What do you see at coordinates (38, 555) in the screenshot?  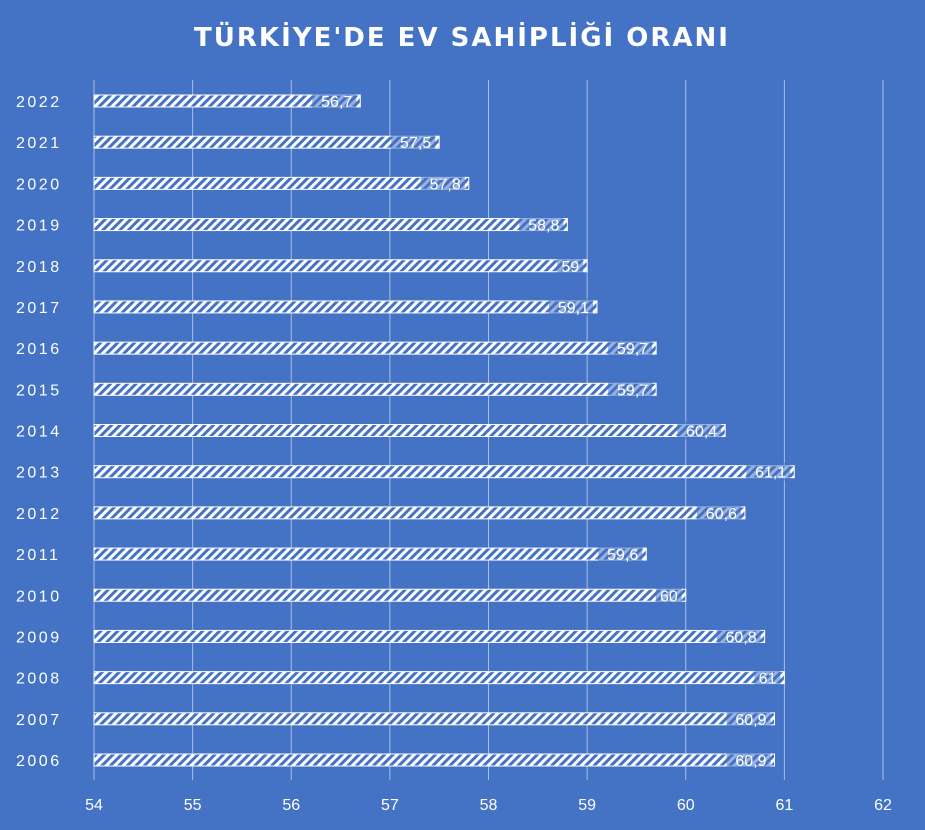 I see `y-tick-2011: 2011` at bounding box center [38, 555].